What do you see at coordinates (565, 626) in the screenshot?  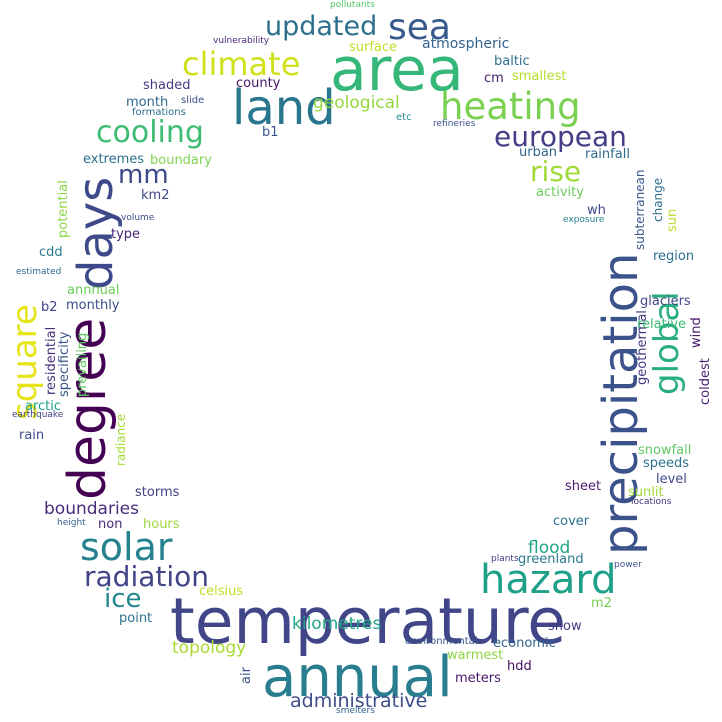 I see `word-snow: snow` at bounding box center [565, 626].